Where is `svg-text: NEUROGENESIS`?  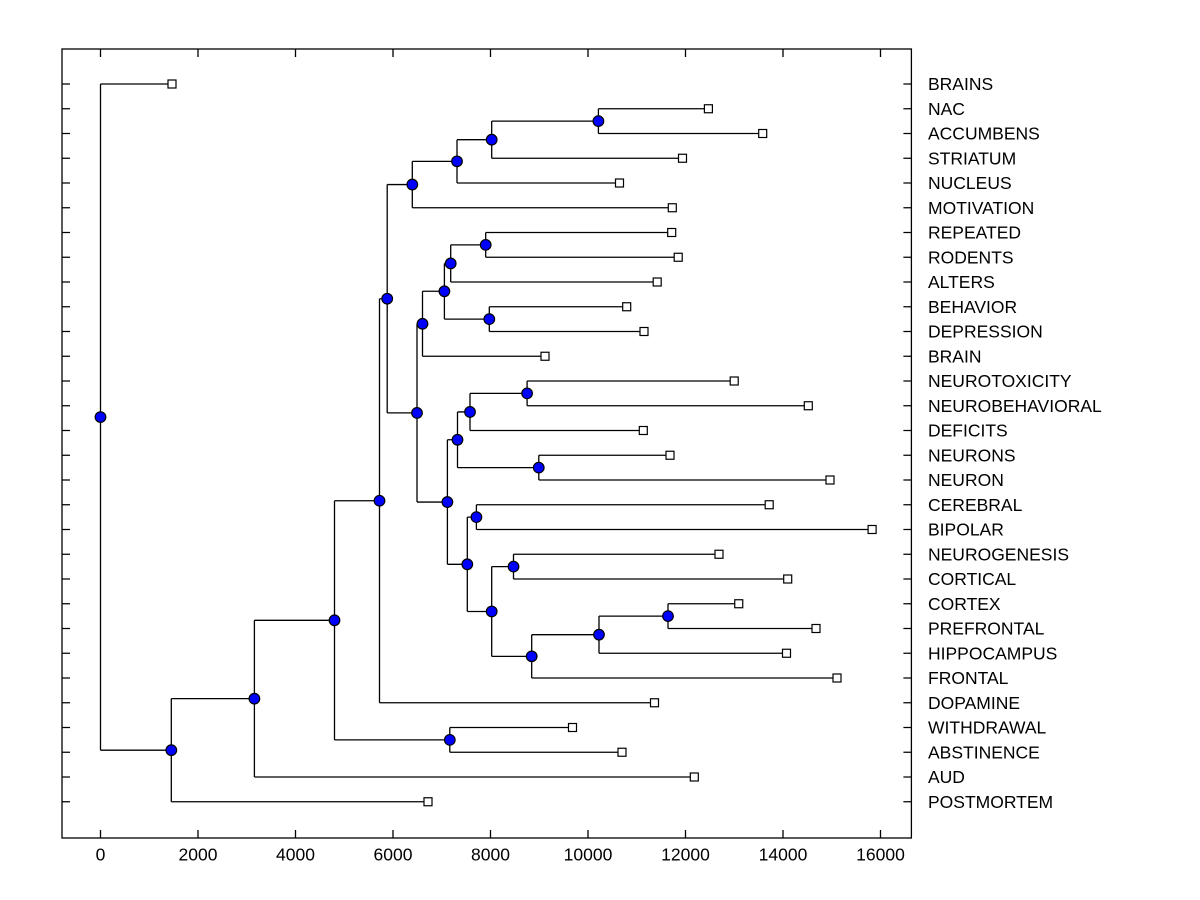
svg-text: NEUROGENESIS is located at coordinates (998, 554).